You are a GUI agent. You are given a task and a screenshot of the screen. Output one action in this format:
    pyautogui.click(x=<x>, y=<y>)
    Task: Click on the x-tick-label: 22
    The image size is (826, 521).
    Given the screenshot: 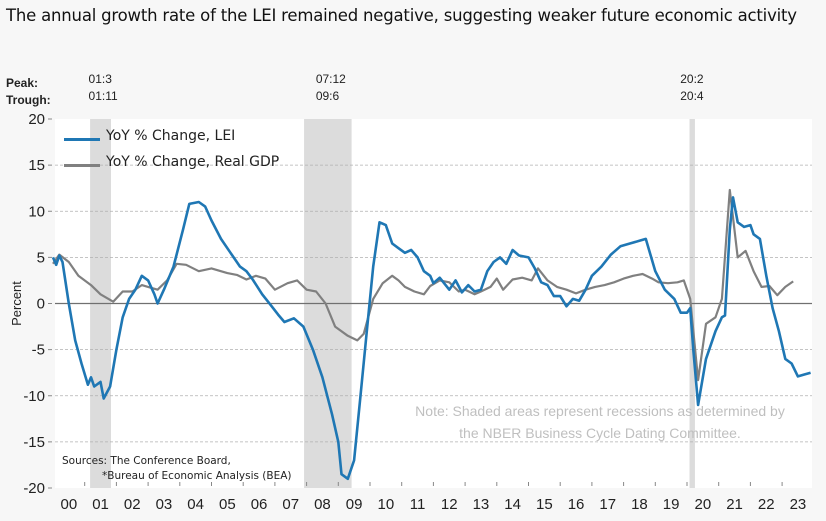 What is the action you would take?
    pyautogui.click(x=766, y=504)
    